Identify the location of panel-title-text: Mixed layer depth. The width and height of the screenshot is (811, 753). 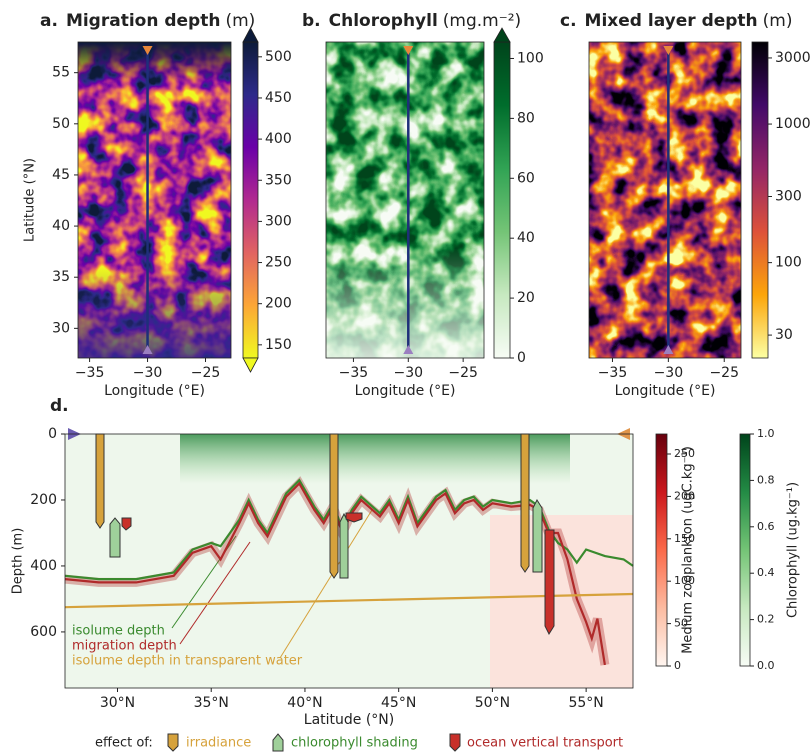
(671, 21).